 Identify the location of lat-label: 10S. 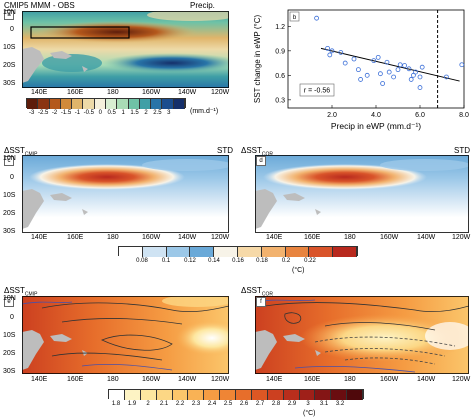
(9, 335).